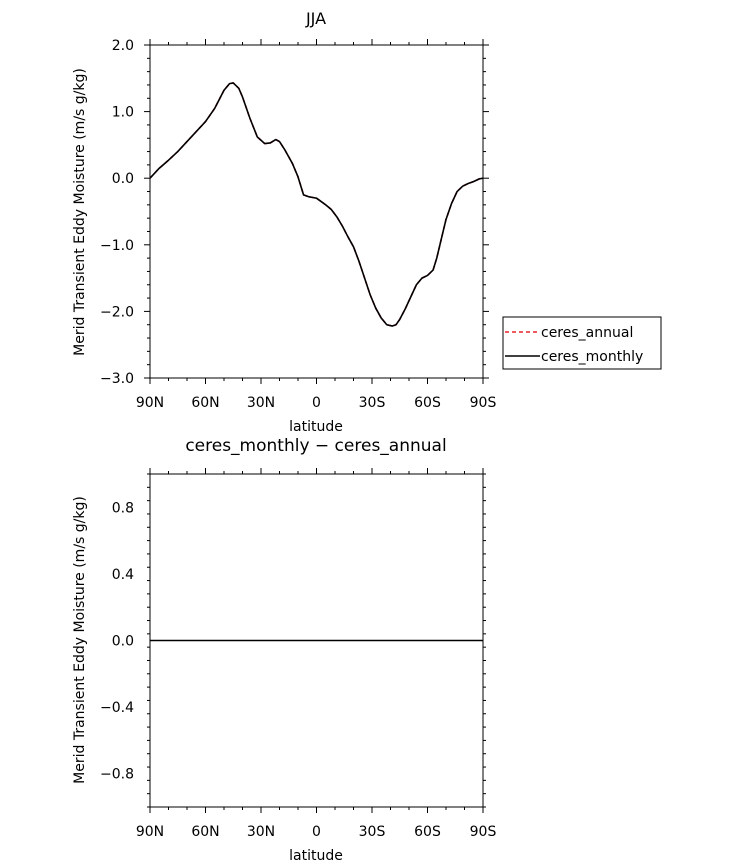  Describe the element at coordinates (117, 312) in the screenshot. I see `y-tick-label: −2.0` at that location.